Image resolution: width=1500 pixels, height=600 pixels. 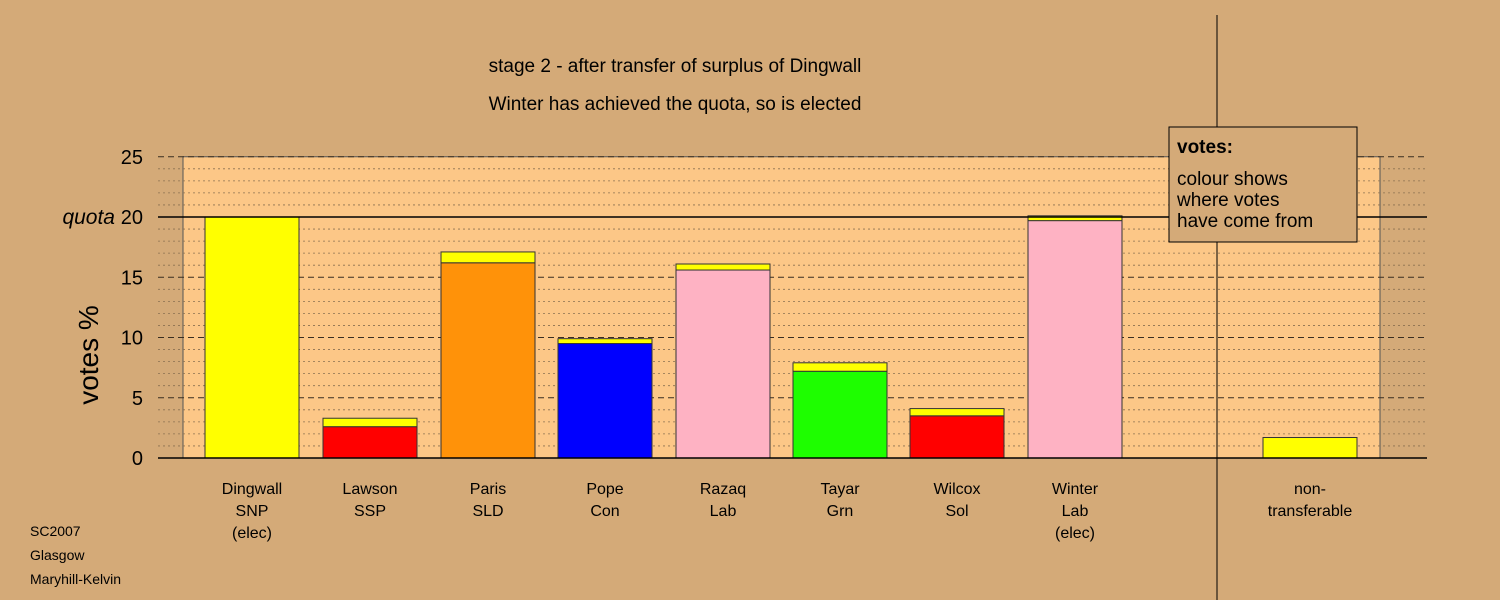 I want to click on y-tick-label: 5, so click(x=137, y=399).